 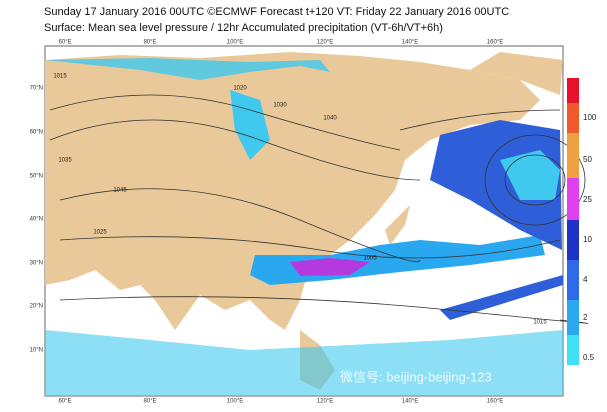 I want to click on isobar-label: 1045, so click(x=120, y=191).